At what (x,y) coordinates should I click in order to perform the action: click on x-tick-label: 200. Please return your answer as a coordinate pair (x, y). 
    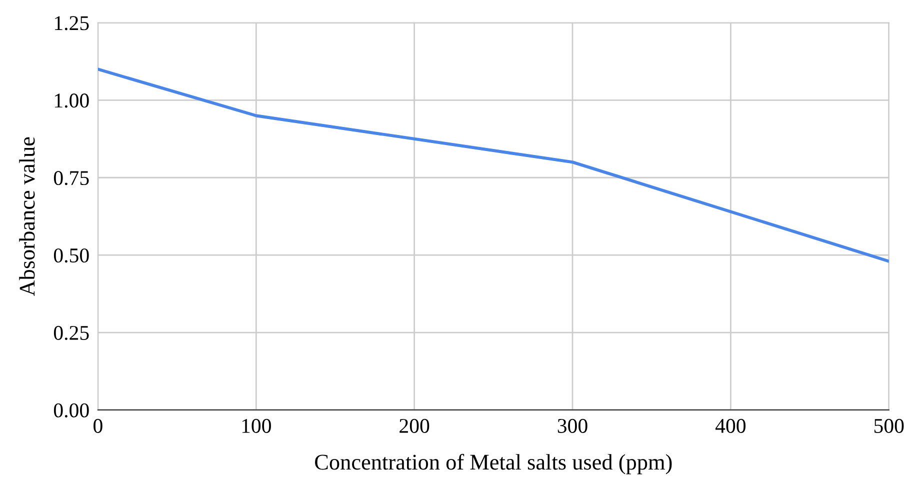
    Looking at the image, I should click on (415, 425).